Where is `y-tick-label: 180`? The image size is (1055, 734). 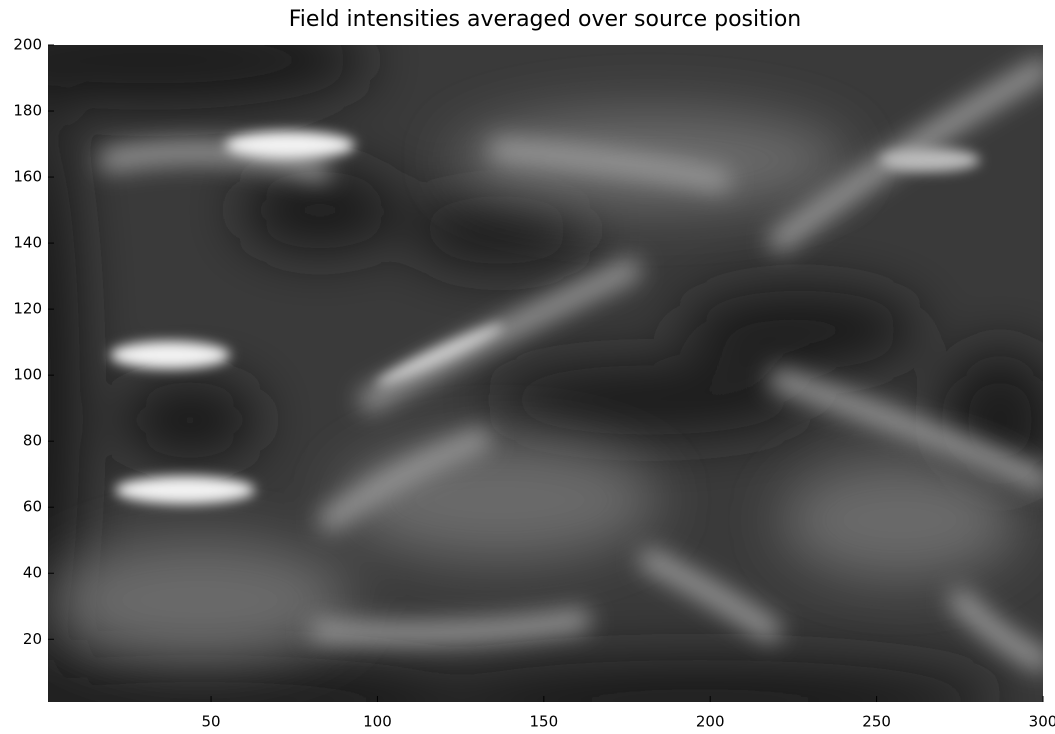
y-tick-label: 180 is located at coordinates (27, 111).